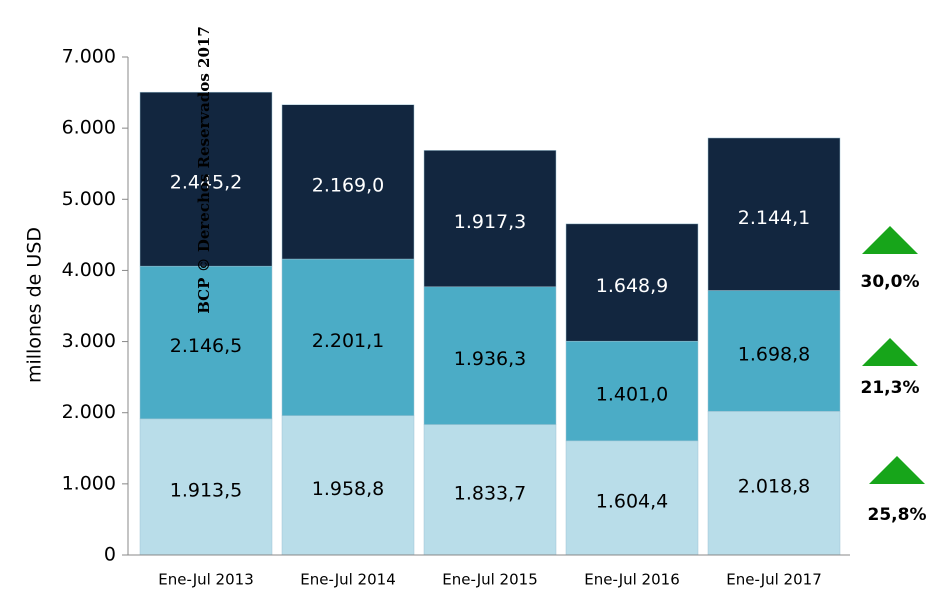 The height and width of the screenshot is (593, 935). I want to click on x-tick-label: Ene-Jul 2014, so click(348, 580).